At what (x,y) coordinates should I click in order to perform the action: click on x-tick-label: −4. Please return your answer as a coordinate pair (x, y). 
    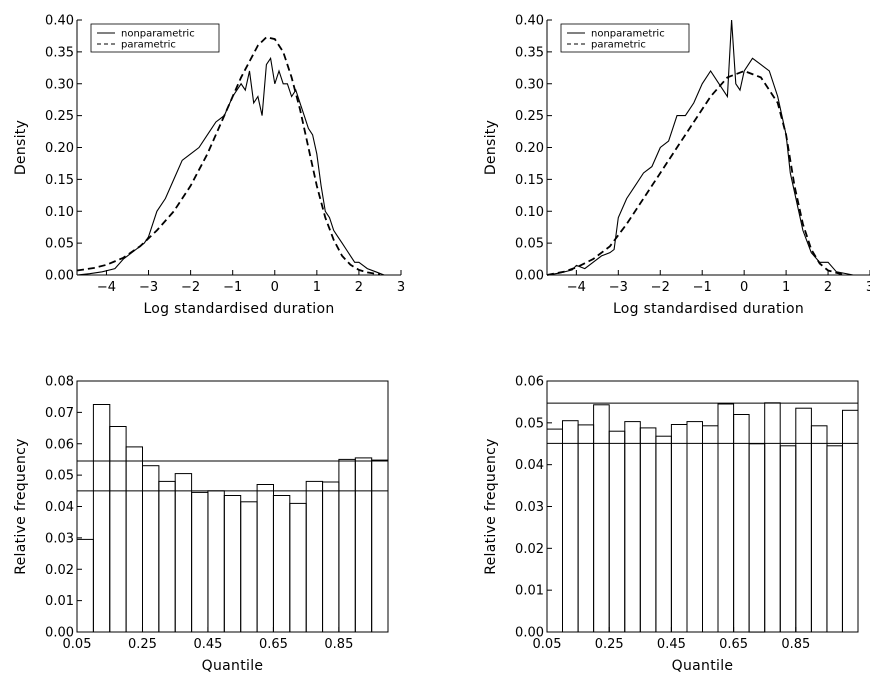
    Looking at the image, I should click on (106, 287).